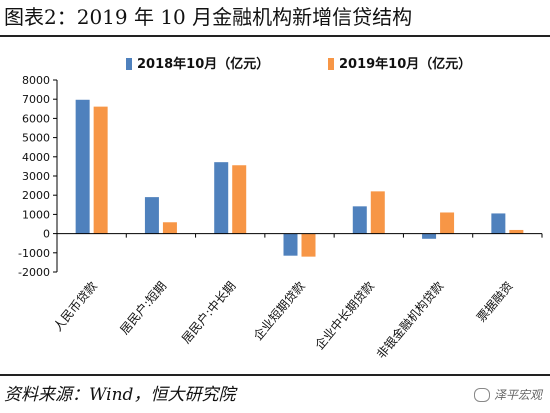  What do you see at coordinates (36, 157) in the screenshot?
I see `y-tick-label: 4000` at bounding box center [36, 157].